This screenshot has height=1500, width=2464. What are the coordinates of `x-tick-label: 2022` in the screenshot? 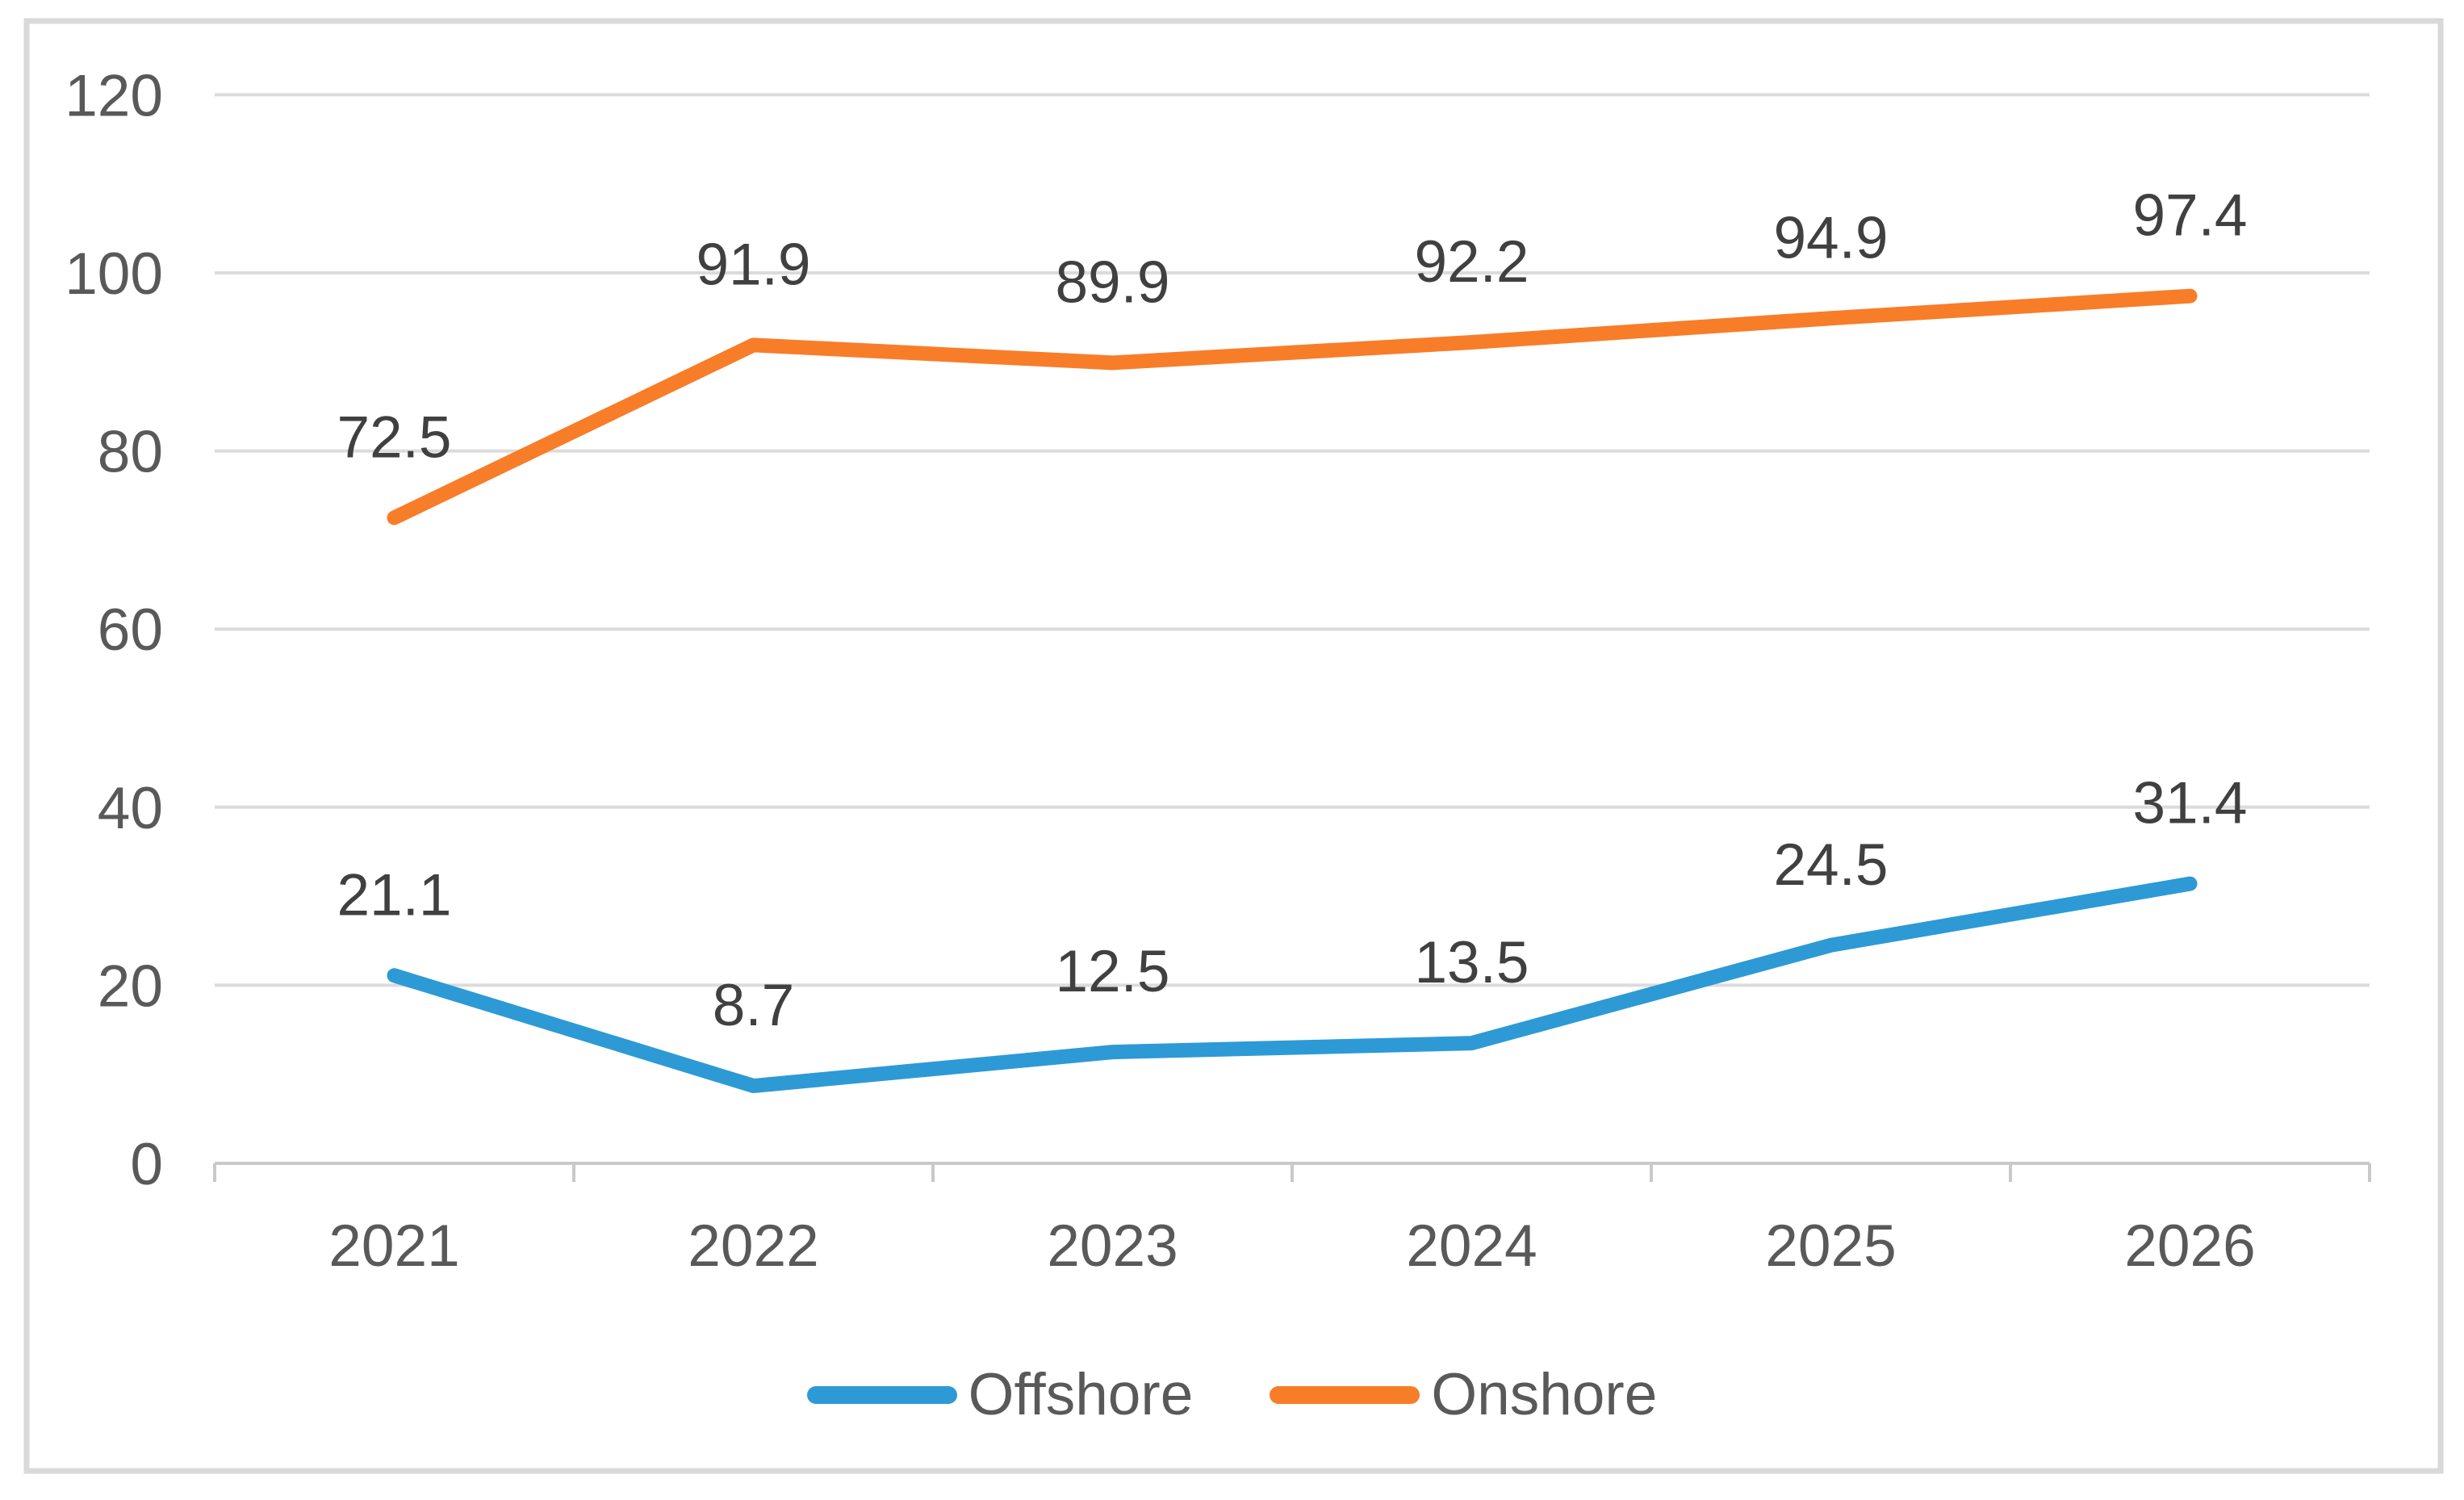 It's located at (753, 1246).